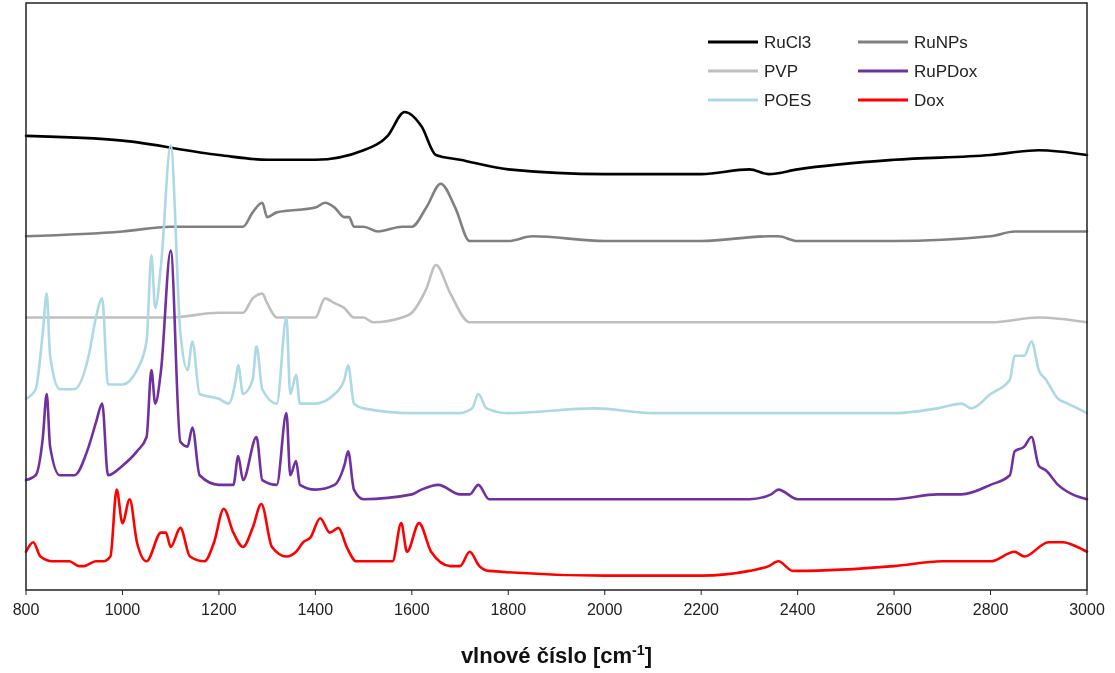 The height and width of the screenshot is (673, 1115). What do you see at coordinates (701, 609) in the screenshot?
I see `x-tick-label: 2200` at bounding box center [701, 609].